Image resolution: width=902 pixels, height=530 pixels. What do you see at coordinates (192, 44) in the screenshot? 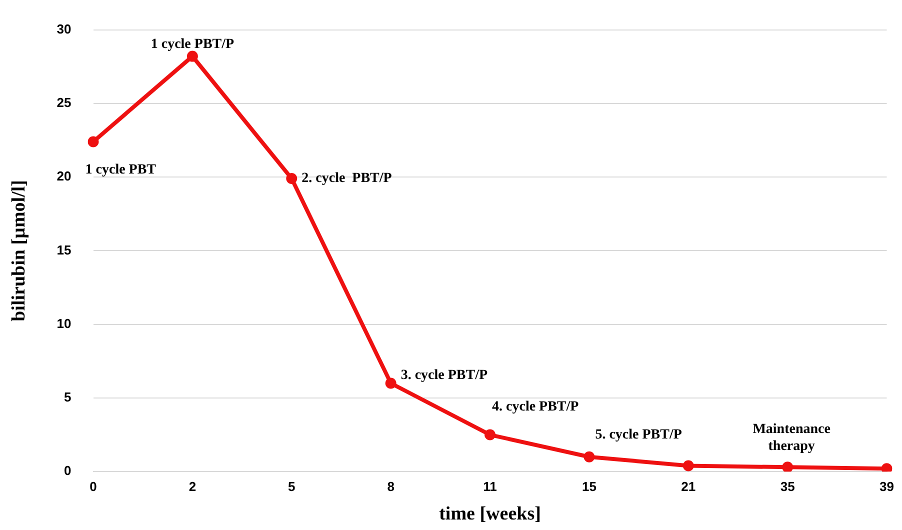
I see `annotation: 1 cycle PBT/P` at bounding box center [192, 44].